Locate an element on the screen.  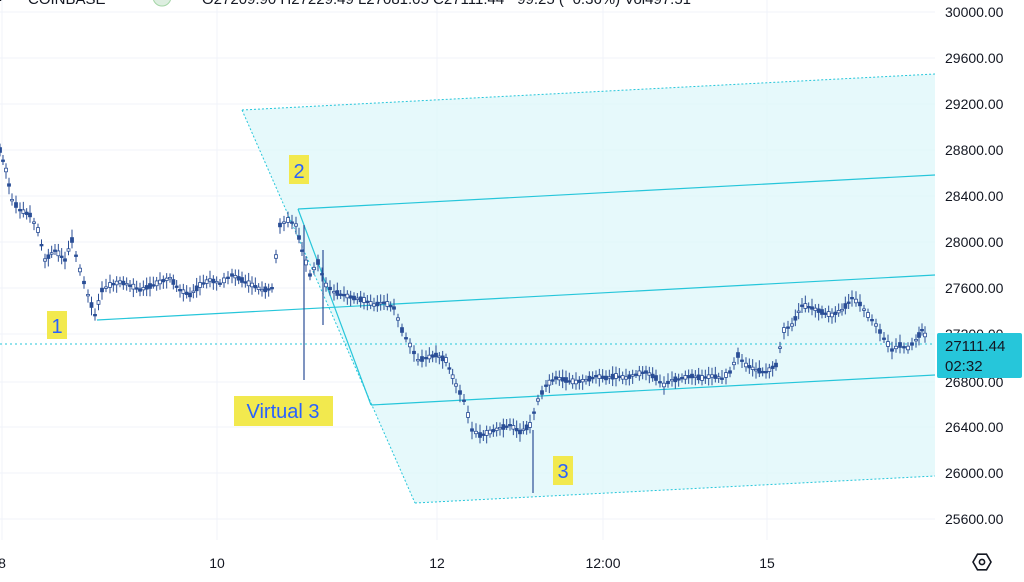
channel-diagonal is located at coordinates (334, 307).